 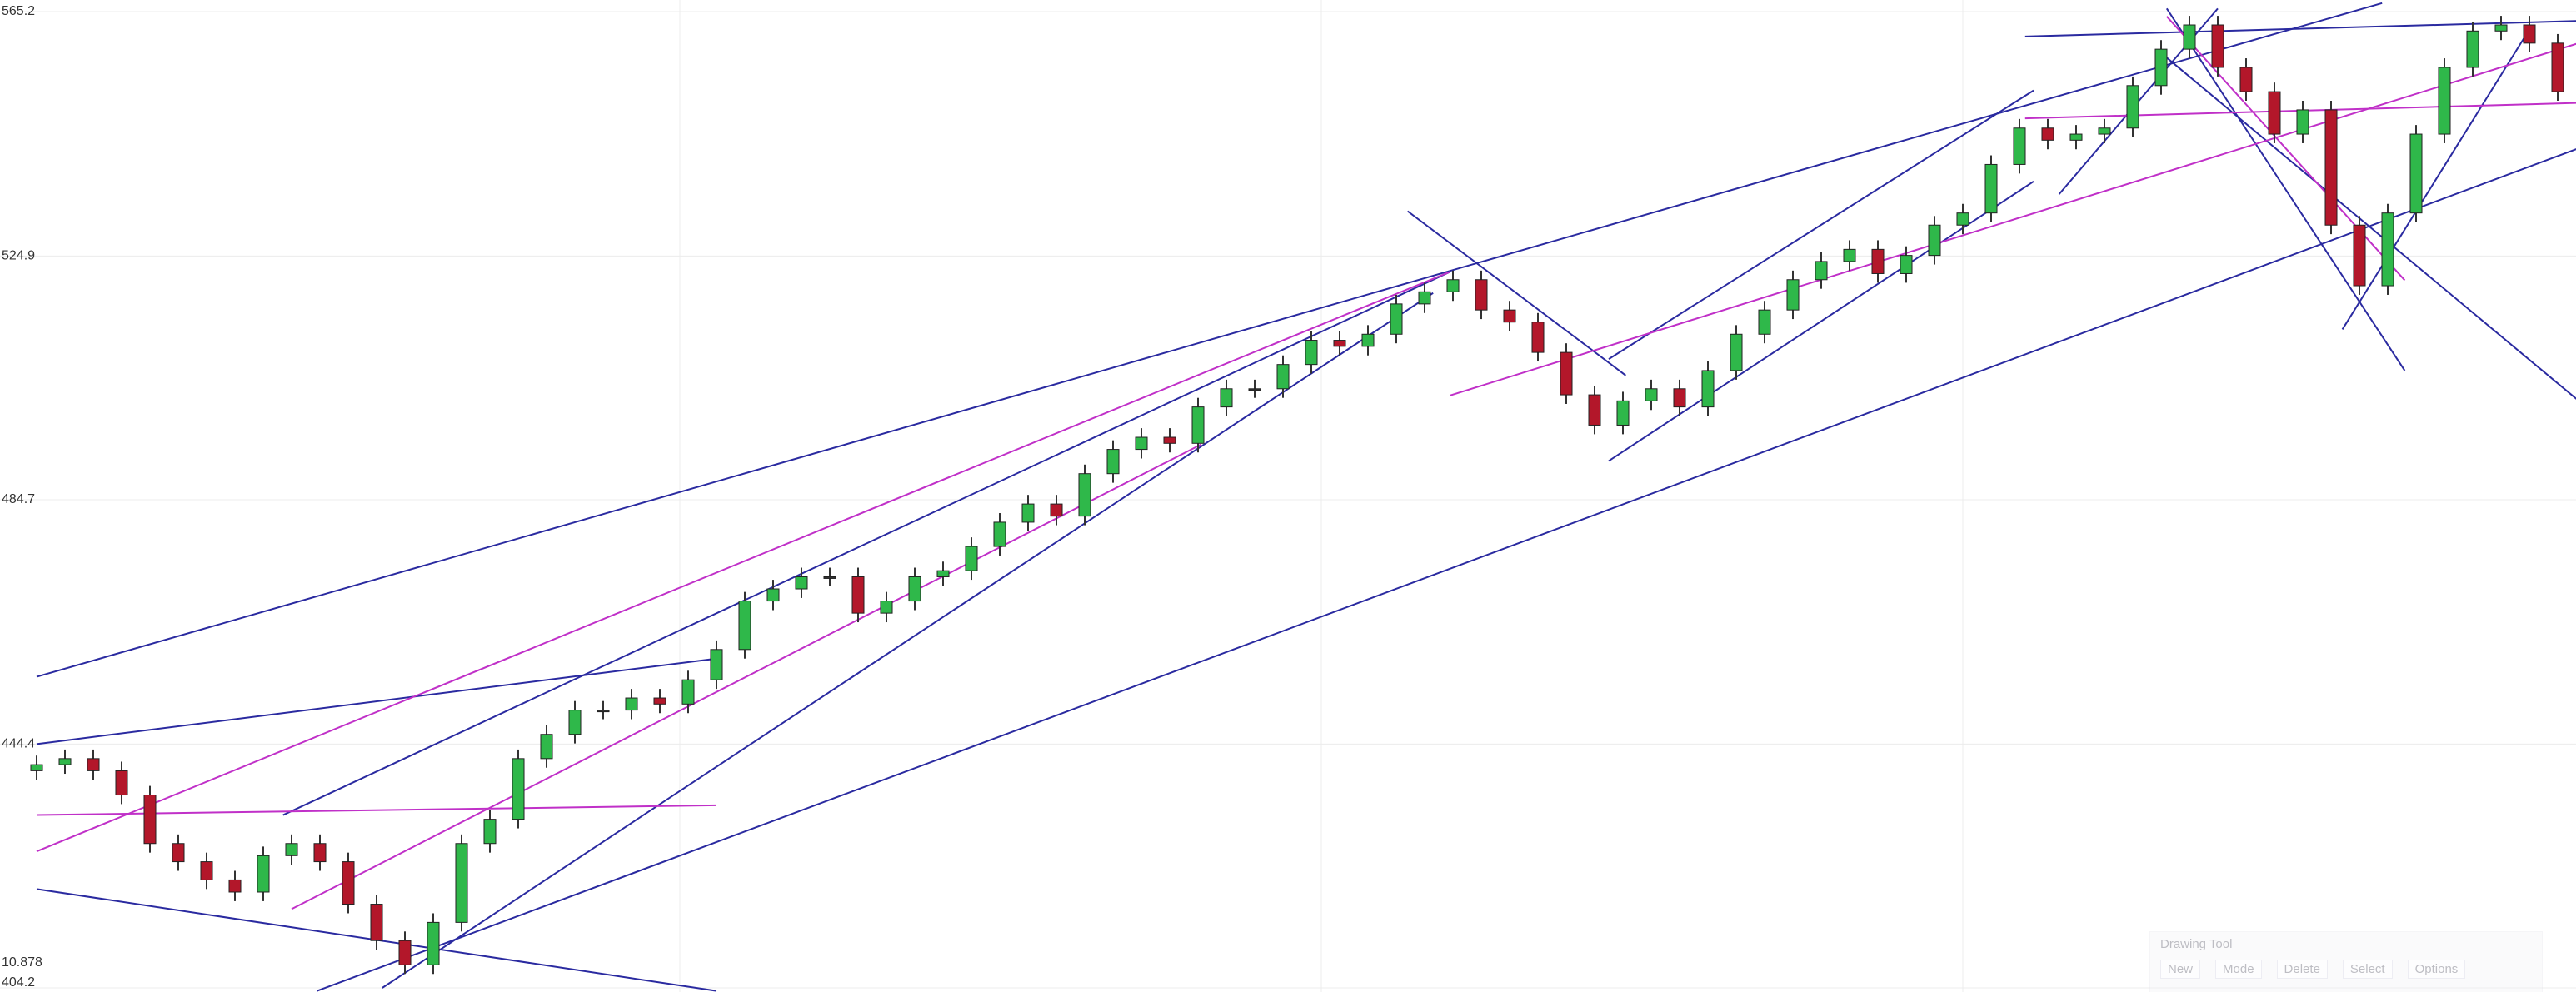 I want to click on drawing-tool-window: Drawing Tool New Mode Delete Select Options, so click(x=2346, y=961).